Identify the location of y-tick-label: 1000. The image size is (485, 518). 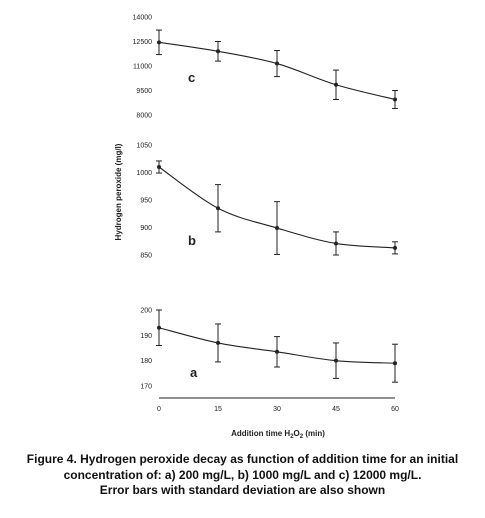
(144, 173).